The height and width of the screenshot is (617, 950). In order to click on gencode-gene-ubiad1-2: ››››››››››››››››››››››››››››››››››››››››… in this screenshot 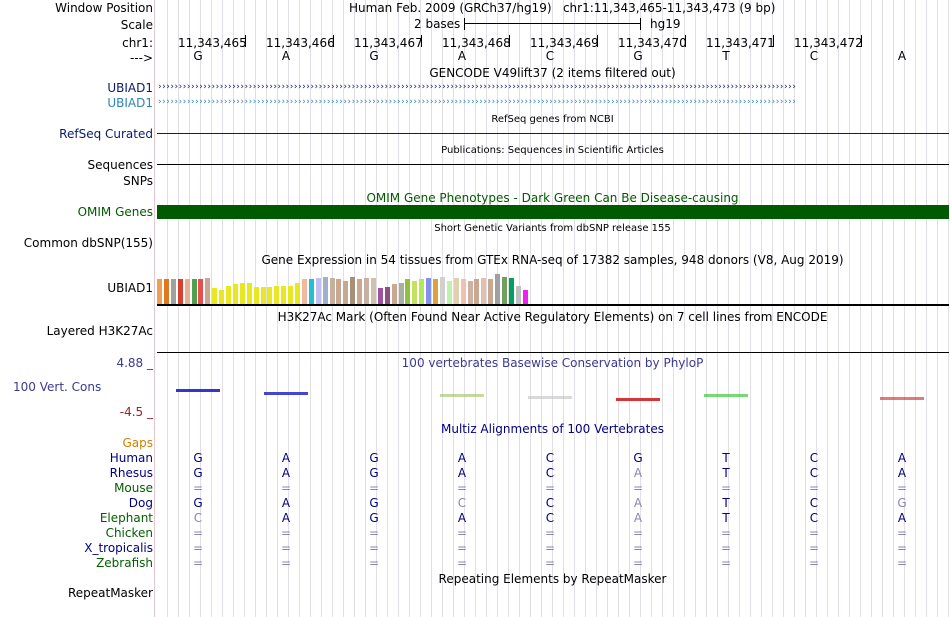, I will do `click(477, 102)`.